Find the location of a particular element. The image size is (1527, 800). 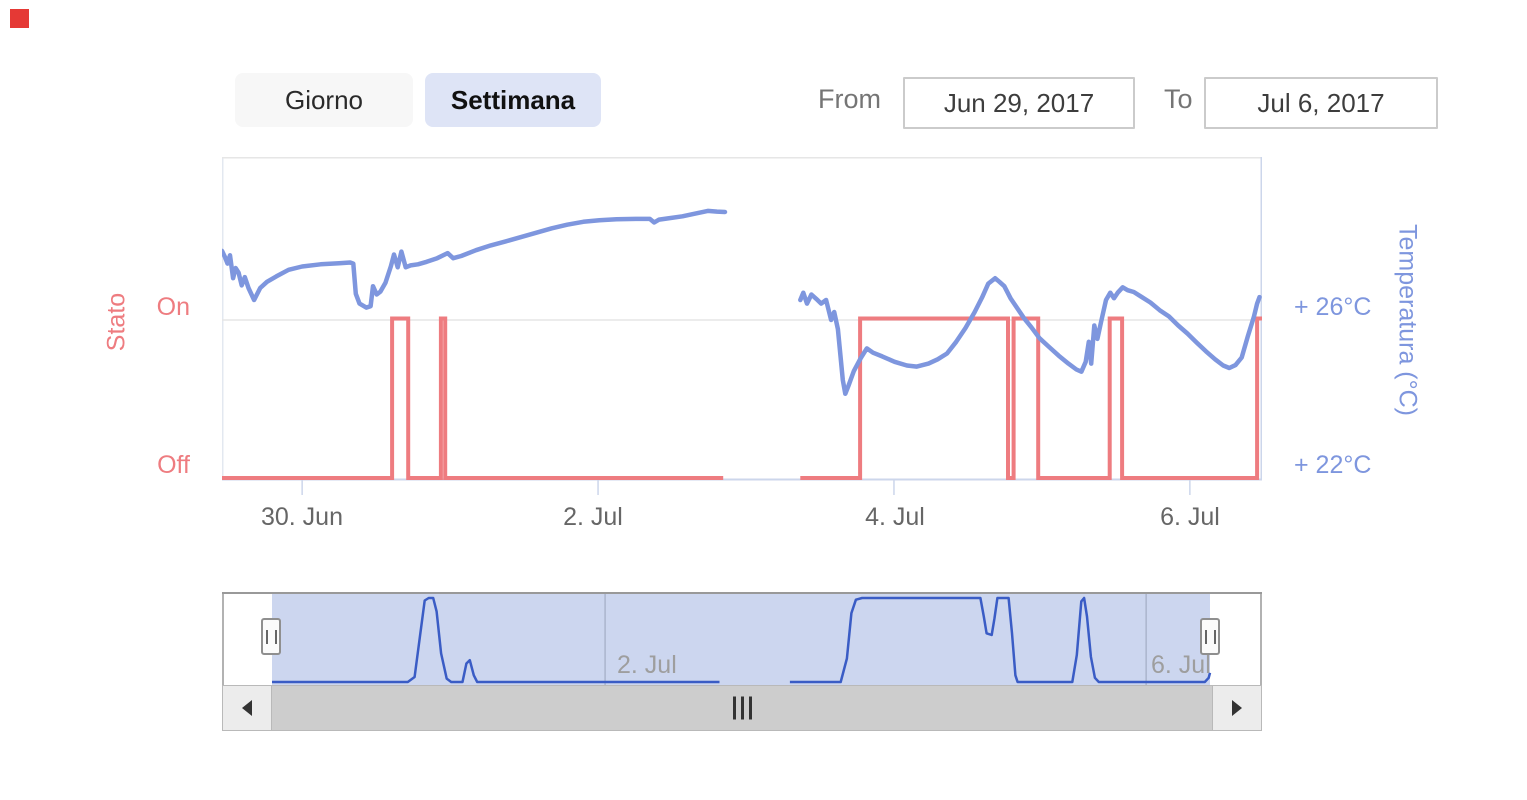

temperatura-axis-title: Temperatura (°C) is located at coordinates (1407, 320).